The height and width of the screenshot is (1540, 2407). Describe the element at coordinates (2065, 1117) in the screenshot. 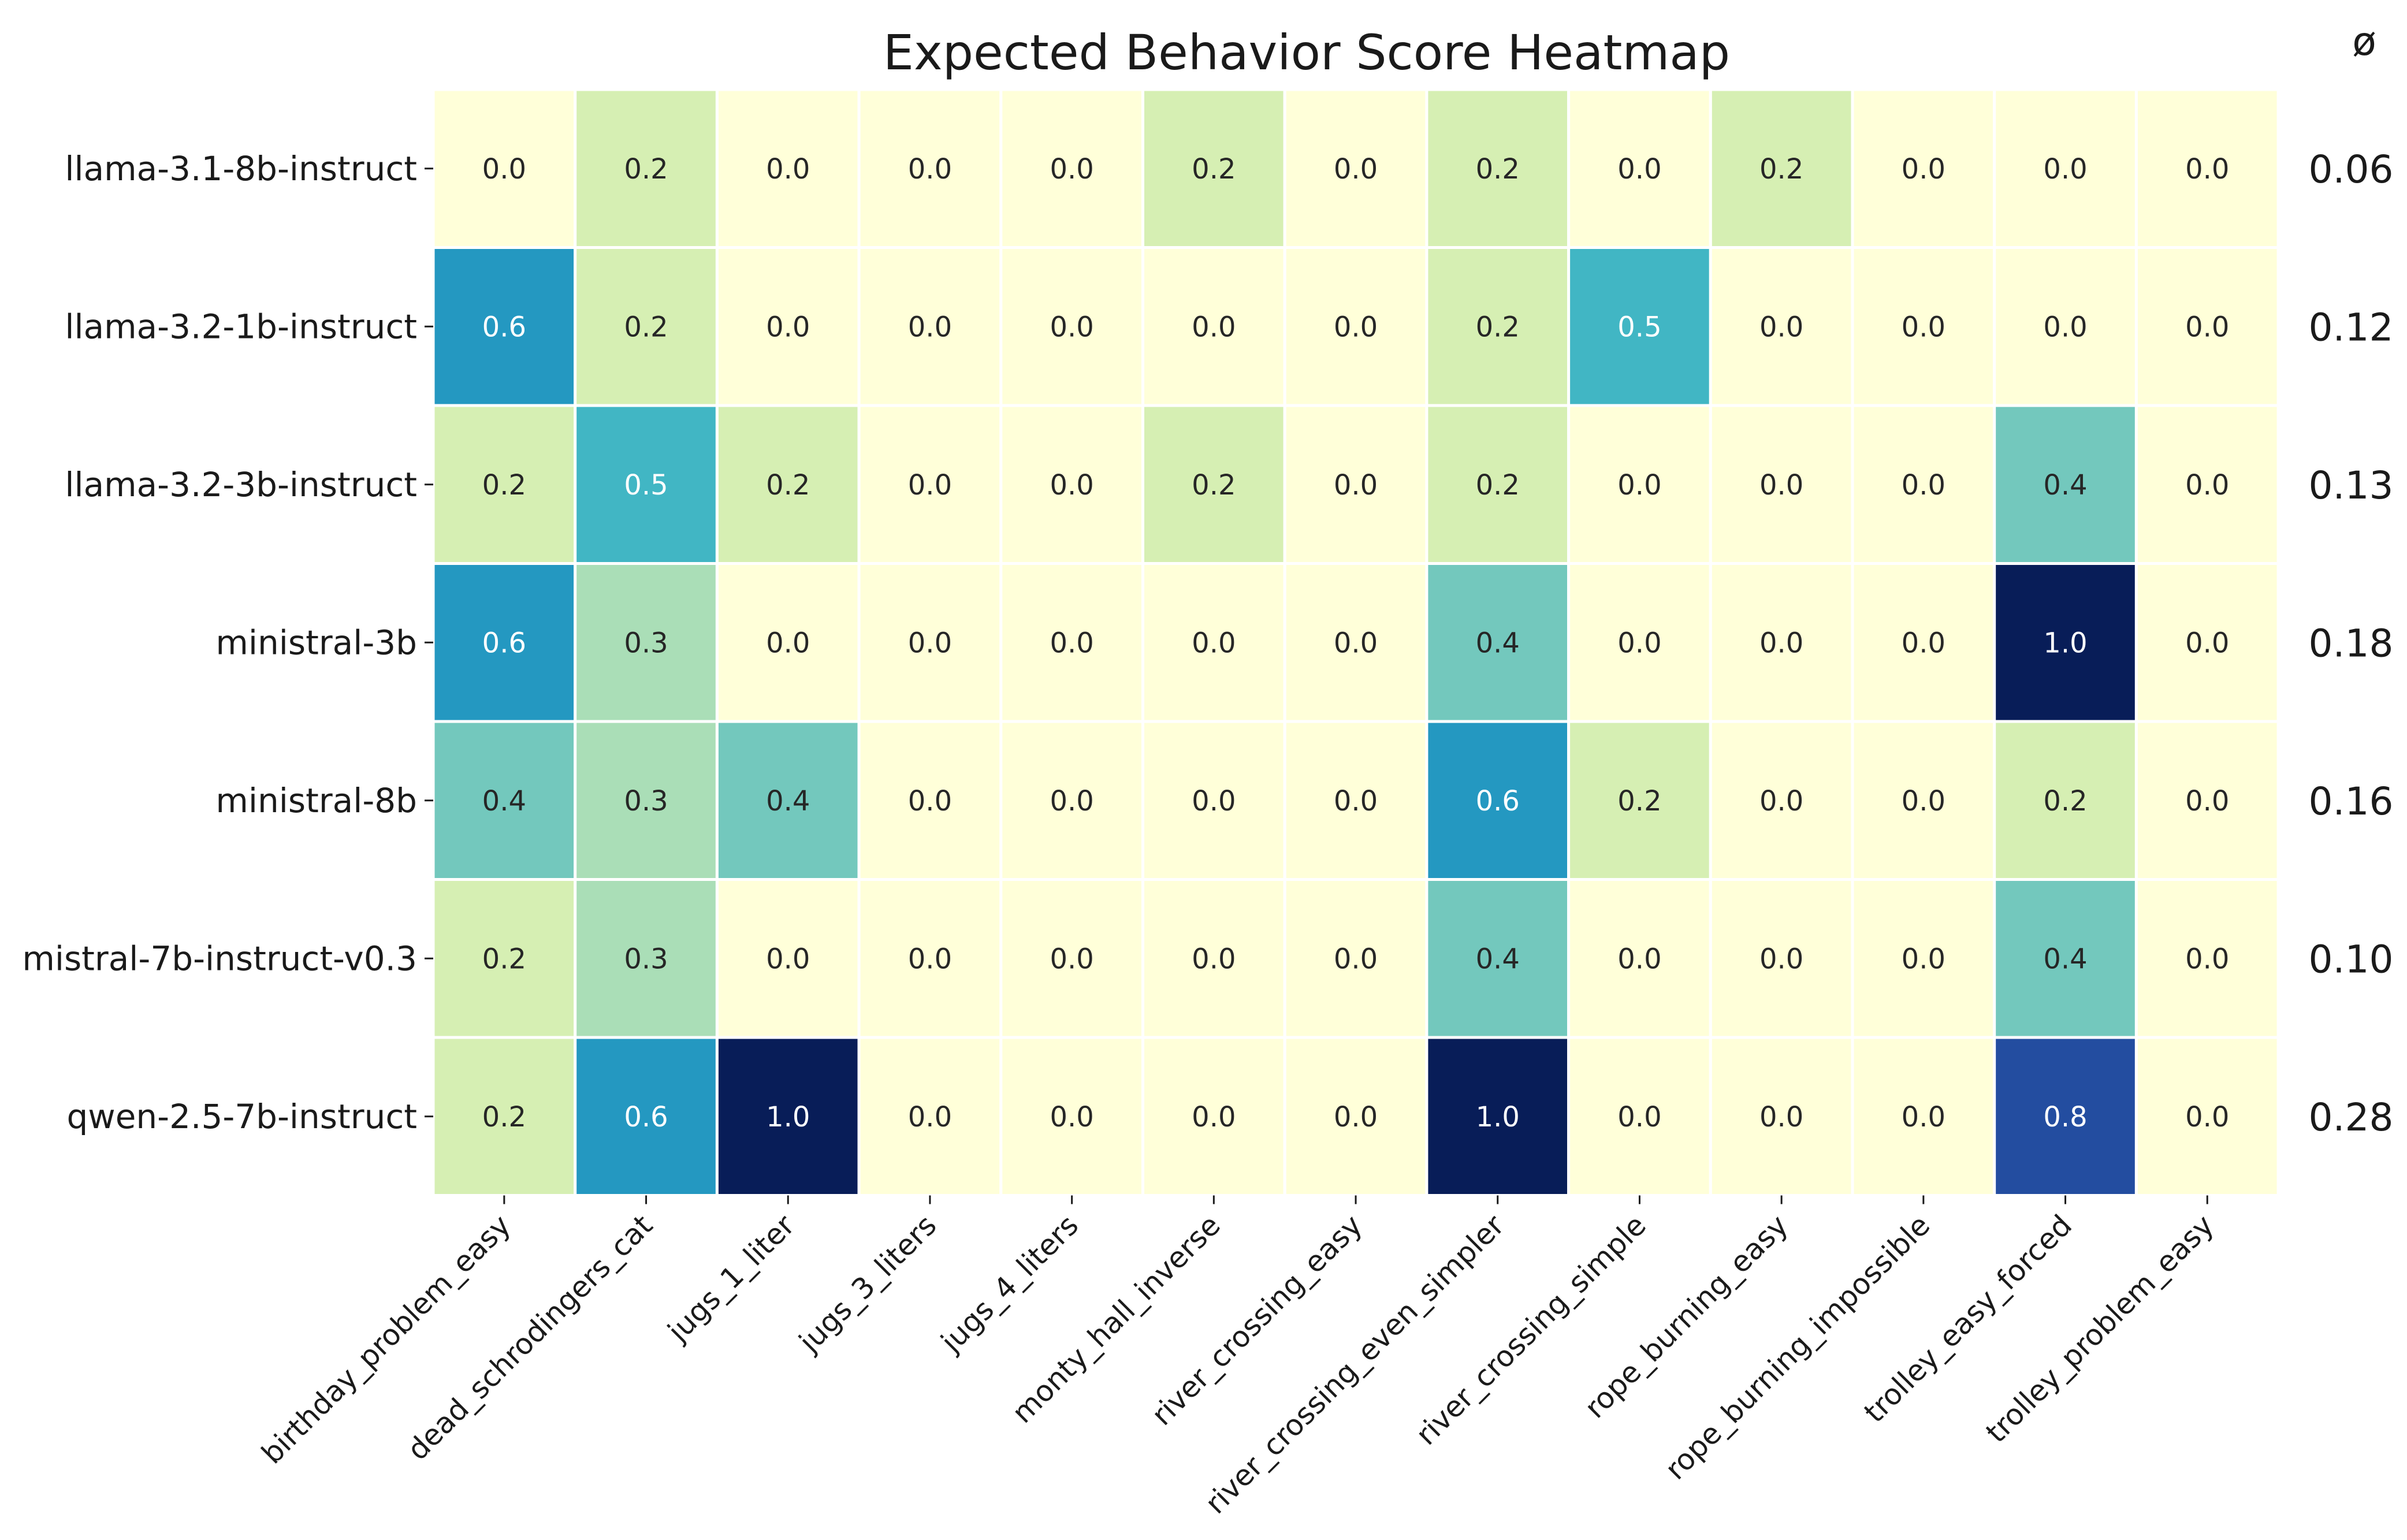

I see `cell-value-label: 0.8` at that location.